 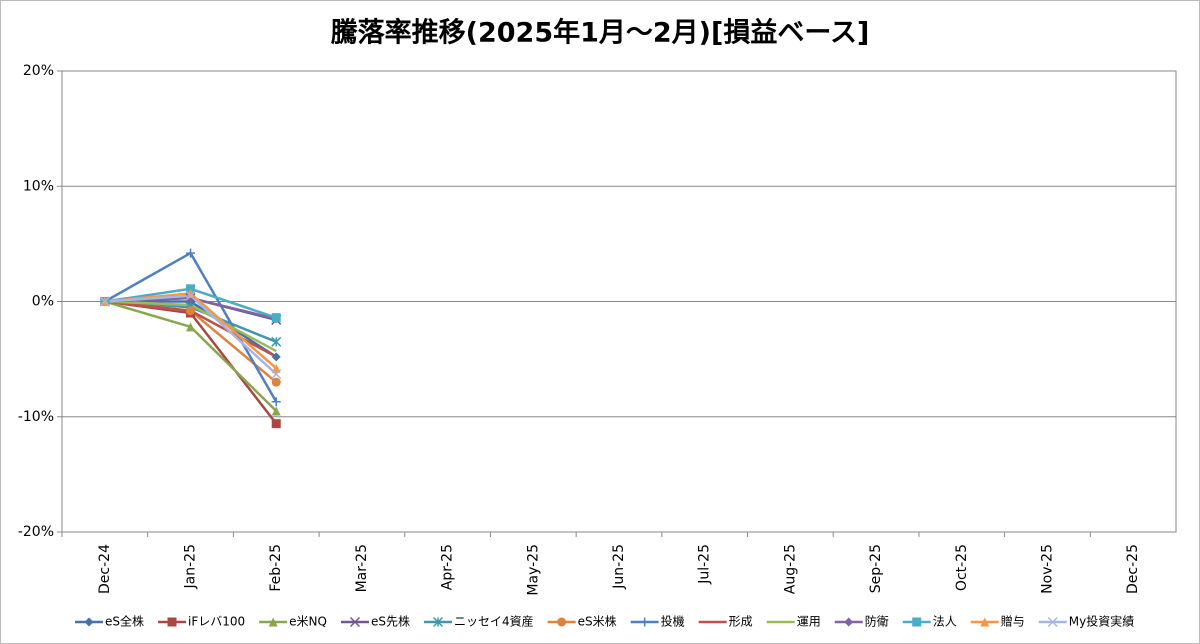 What do you see at coordinates (741, 622) in the screenshot?
I see `legend-label: 形成` at bounding box center [741, 622].